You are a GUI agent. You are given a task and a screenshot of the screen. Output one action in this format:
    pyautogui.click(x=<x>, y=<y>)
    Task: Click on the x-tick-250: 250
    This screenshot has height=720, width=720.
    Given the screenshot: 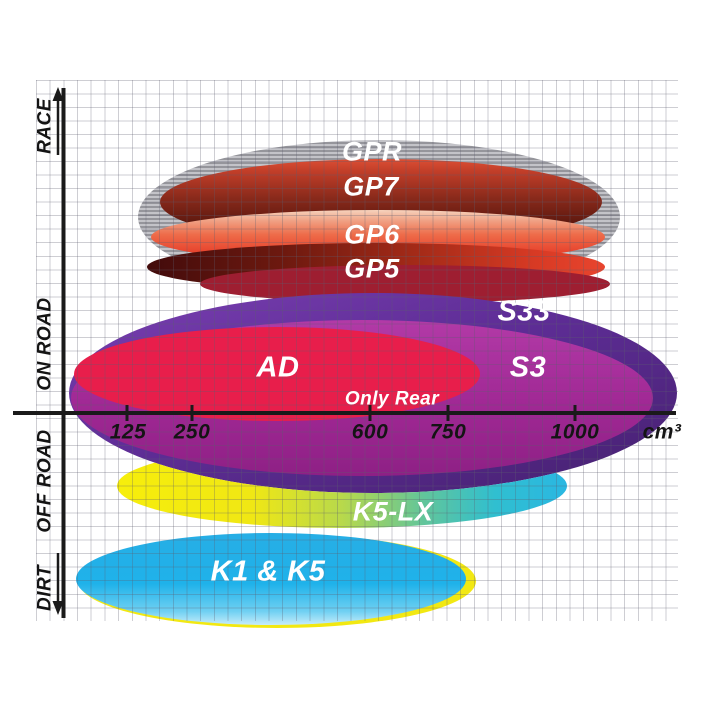 What is the action you would take?
    pyautogui.click(x=192, y=432)
    